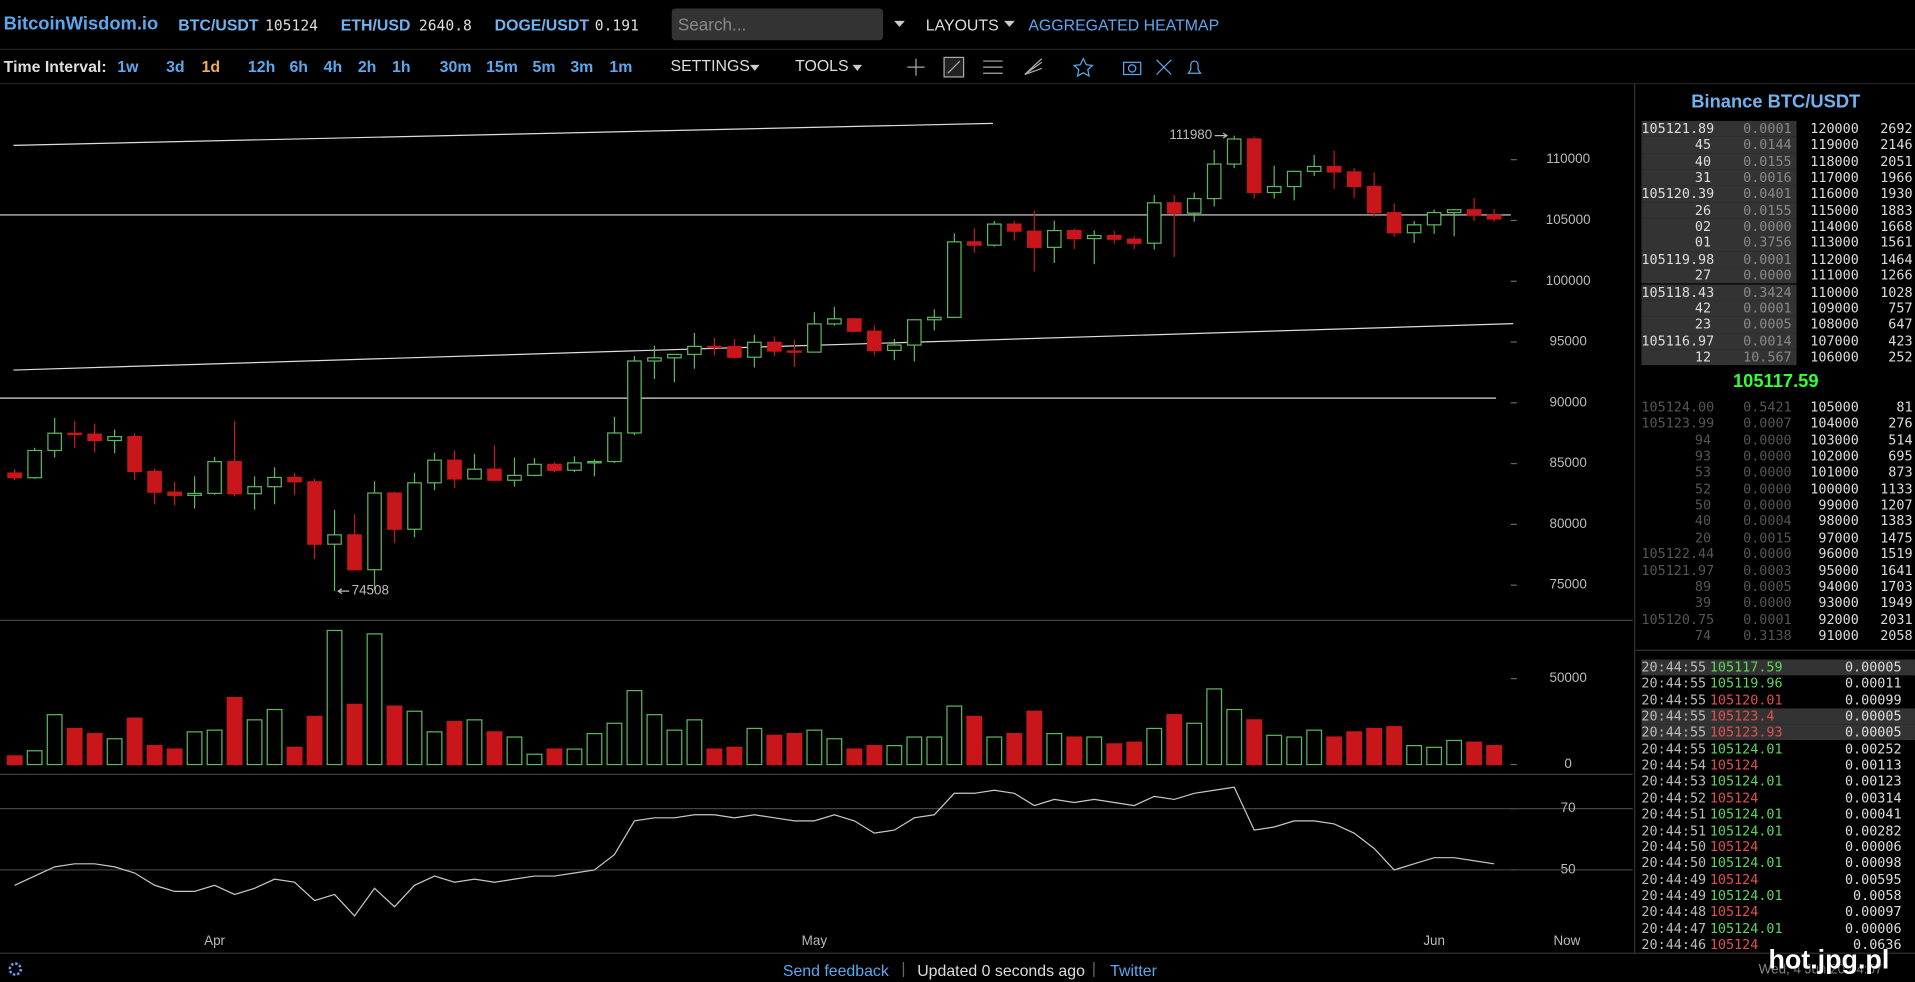 This screenshot has height=982, width=1915. I want to click on book-price-amount: 0.0016, so click(1767, 177).